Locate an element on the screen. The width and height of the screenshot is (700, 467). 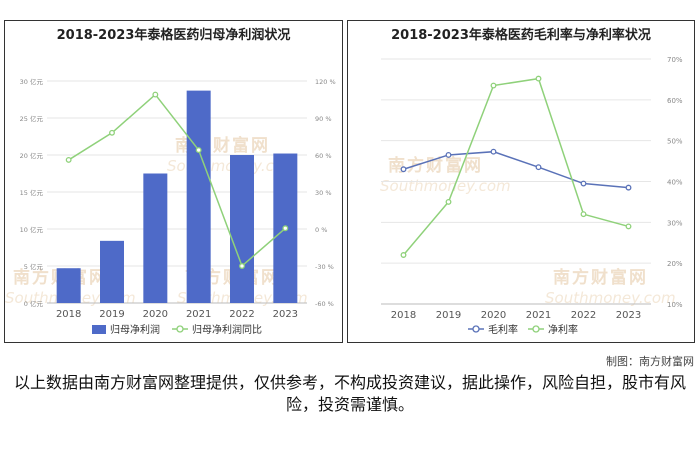
y-tick-label-right: 50% is located at coordinates (675, 142).